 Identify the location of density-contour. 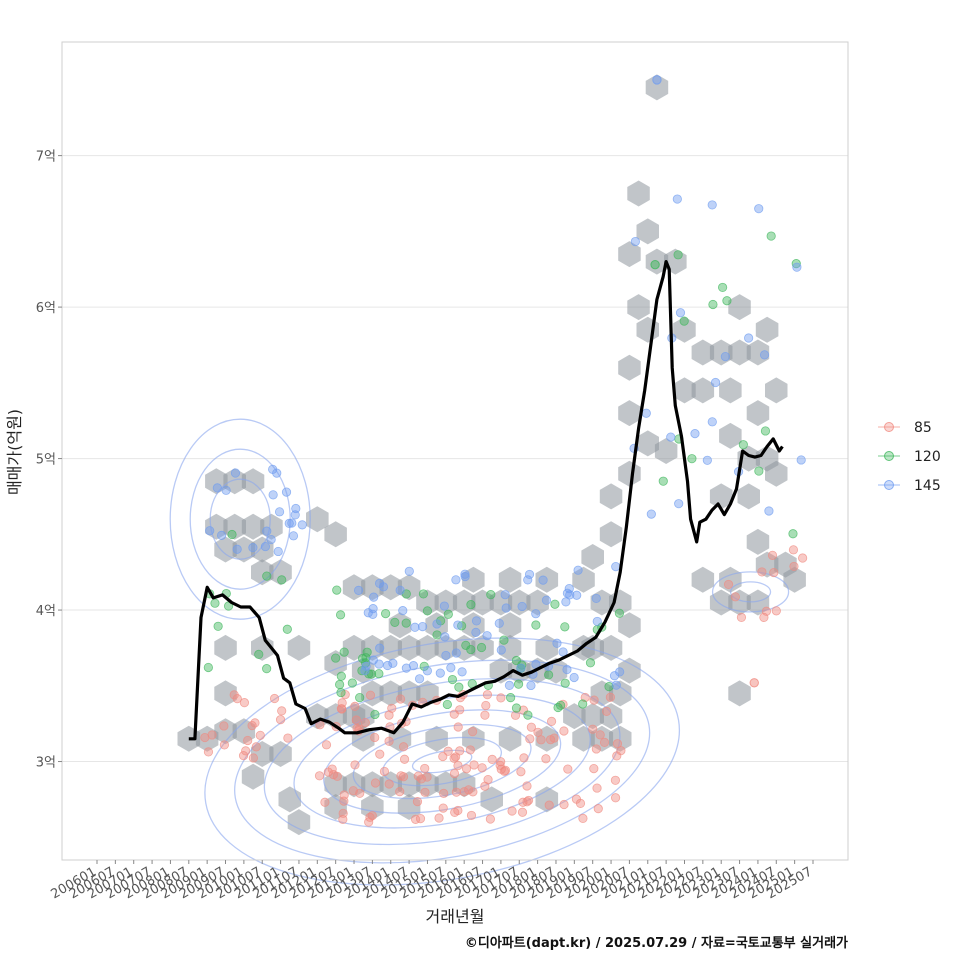
(442, 761).